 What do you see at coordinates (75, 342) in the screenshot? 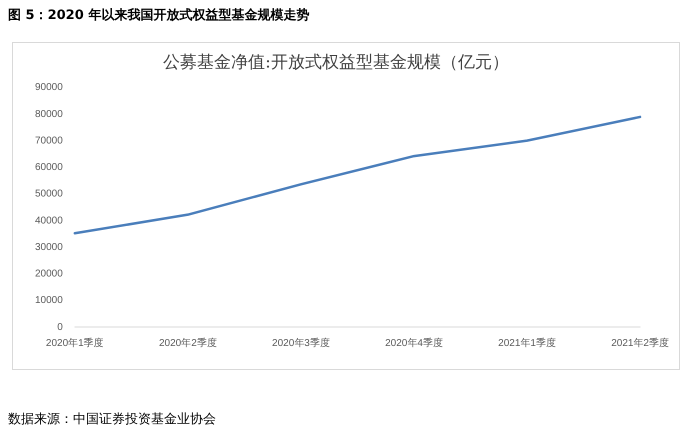
I see `x-tick-label: 2020年1季度` at bounding box center [75, 342].